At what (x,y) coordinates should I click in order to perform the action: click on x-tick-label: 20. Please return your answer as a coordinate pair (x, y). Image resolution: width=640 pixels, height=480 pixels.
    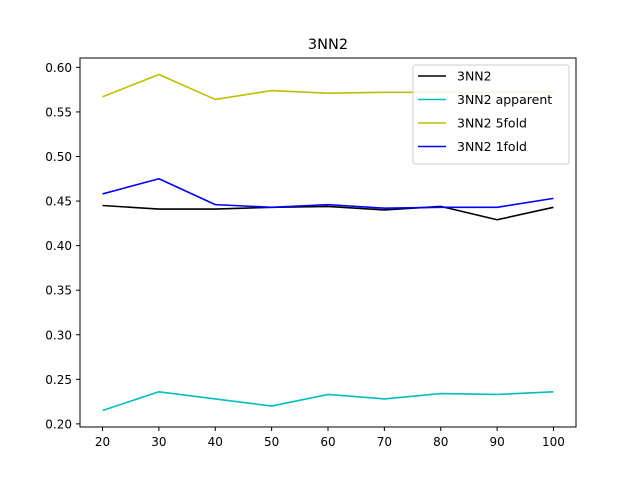
    Looking at the image, I should click on (102, 442).